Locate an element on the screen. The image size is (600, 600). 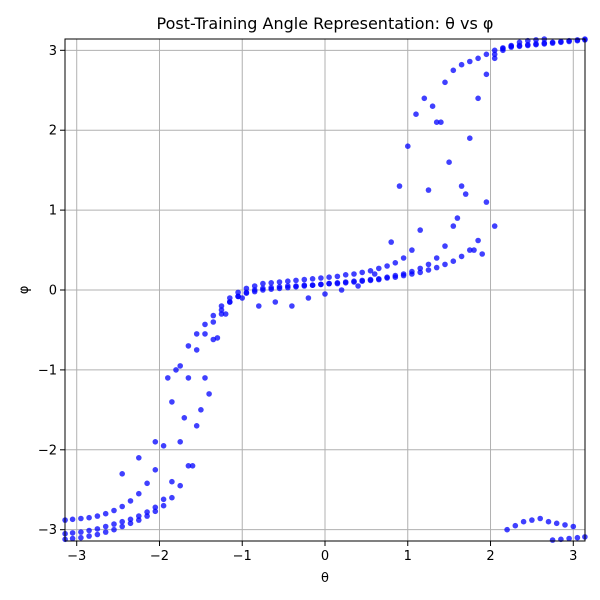
y-tick-label: −1 is located at coordinates (47, 370).